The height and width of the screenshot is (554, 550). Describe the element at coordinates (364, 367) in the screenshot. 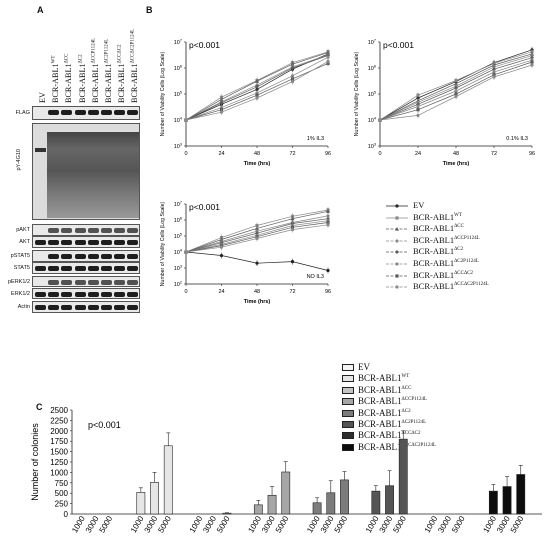

I see `legend-label: EV` at that location.